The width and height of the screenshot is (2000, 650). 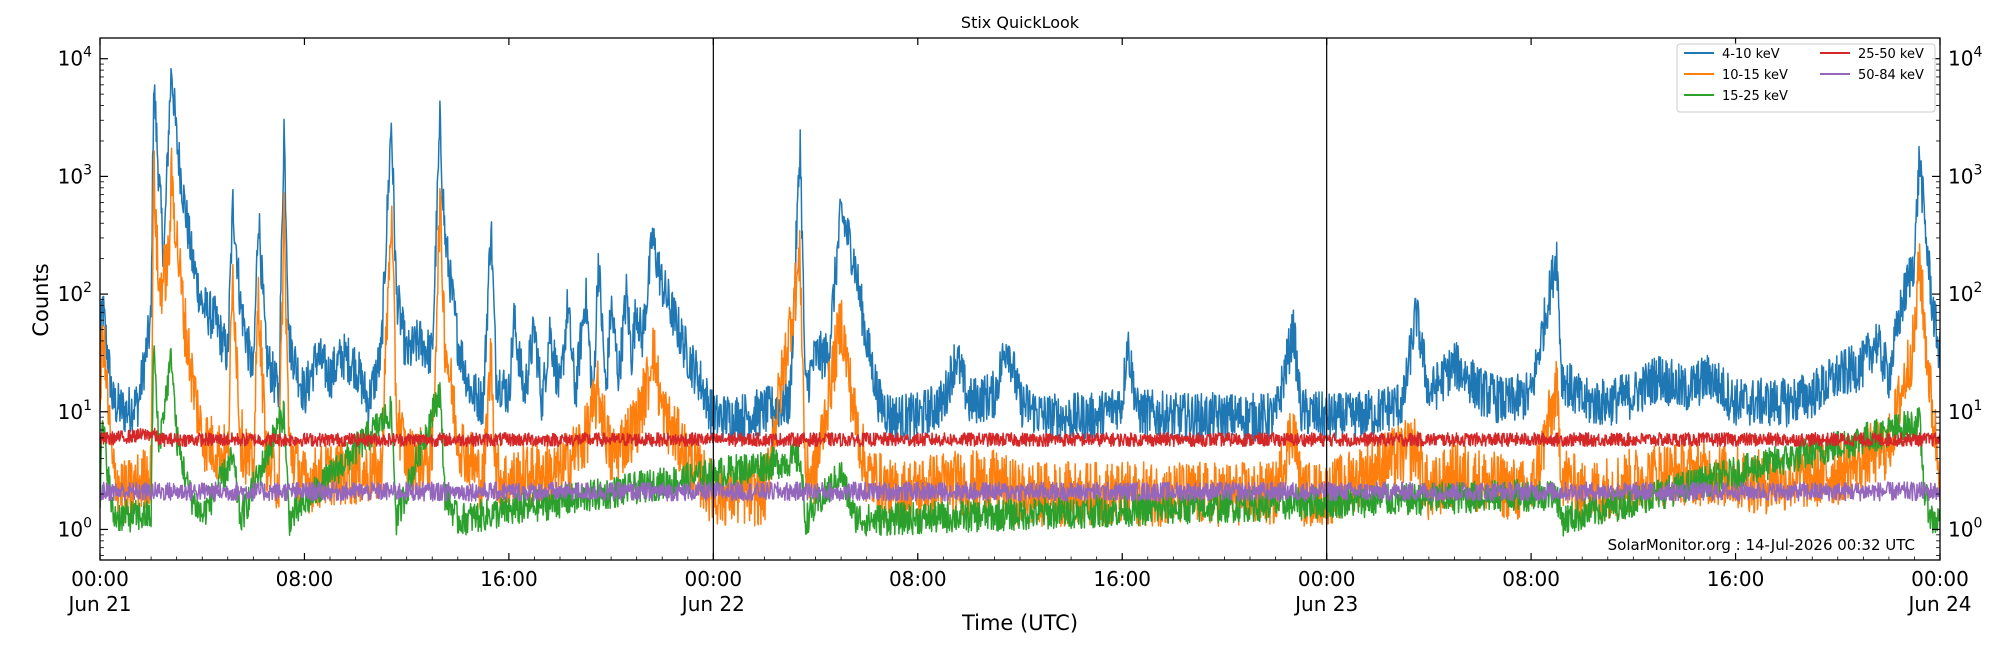 What do you see at coordinates (1891, 54) in the screenshot?
I see `legend-label: 25-50 keV` at bounding box center [1891, 54].